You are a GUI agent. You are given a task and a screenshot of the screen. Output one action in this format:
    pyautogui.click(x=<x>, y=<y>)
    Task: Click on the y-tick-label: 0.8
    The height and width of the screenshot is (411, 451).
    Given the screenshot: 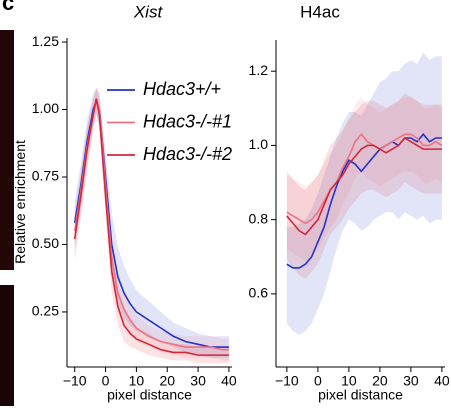 What is the action you would take?
    pyautogui.click(x=259, y=218)
    